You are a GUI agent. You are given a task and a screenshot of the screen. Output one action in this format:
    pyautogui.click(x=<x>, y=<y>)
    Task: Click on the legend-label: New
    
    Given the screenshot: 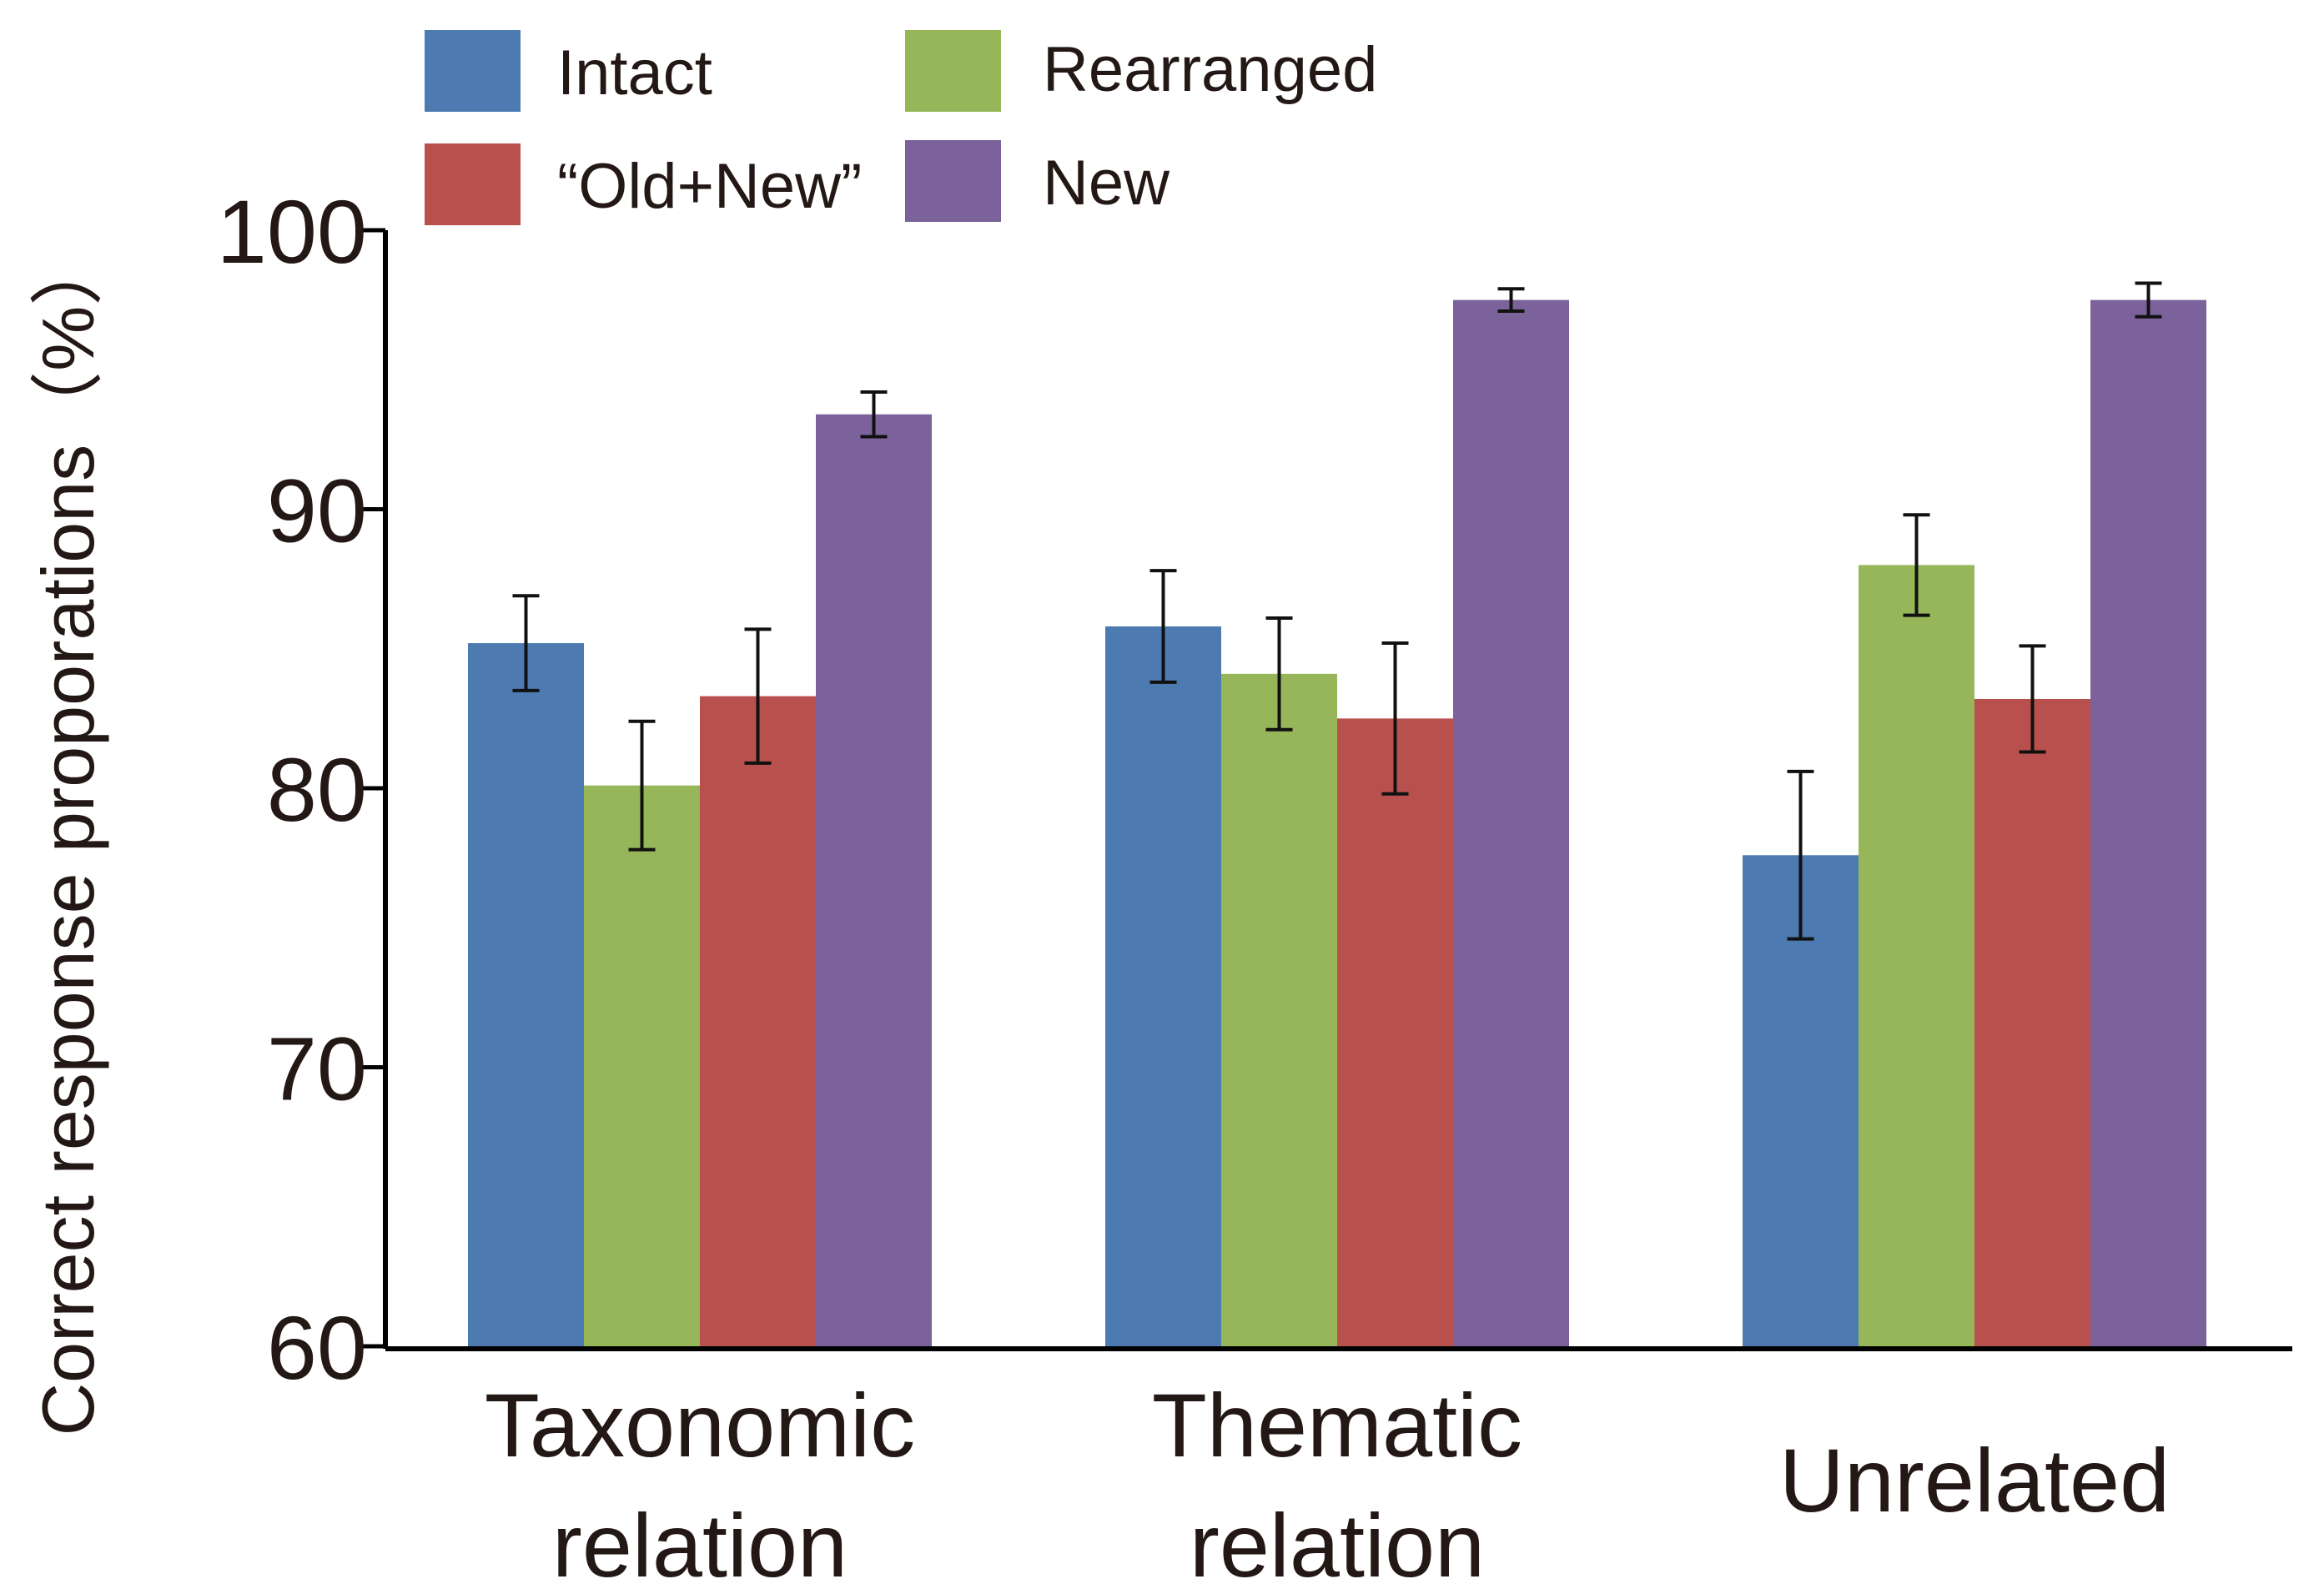 What is the action you would take?
    pyautogui.click(x=1106, y=183)
    